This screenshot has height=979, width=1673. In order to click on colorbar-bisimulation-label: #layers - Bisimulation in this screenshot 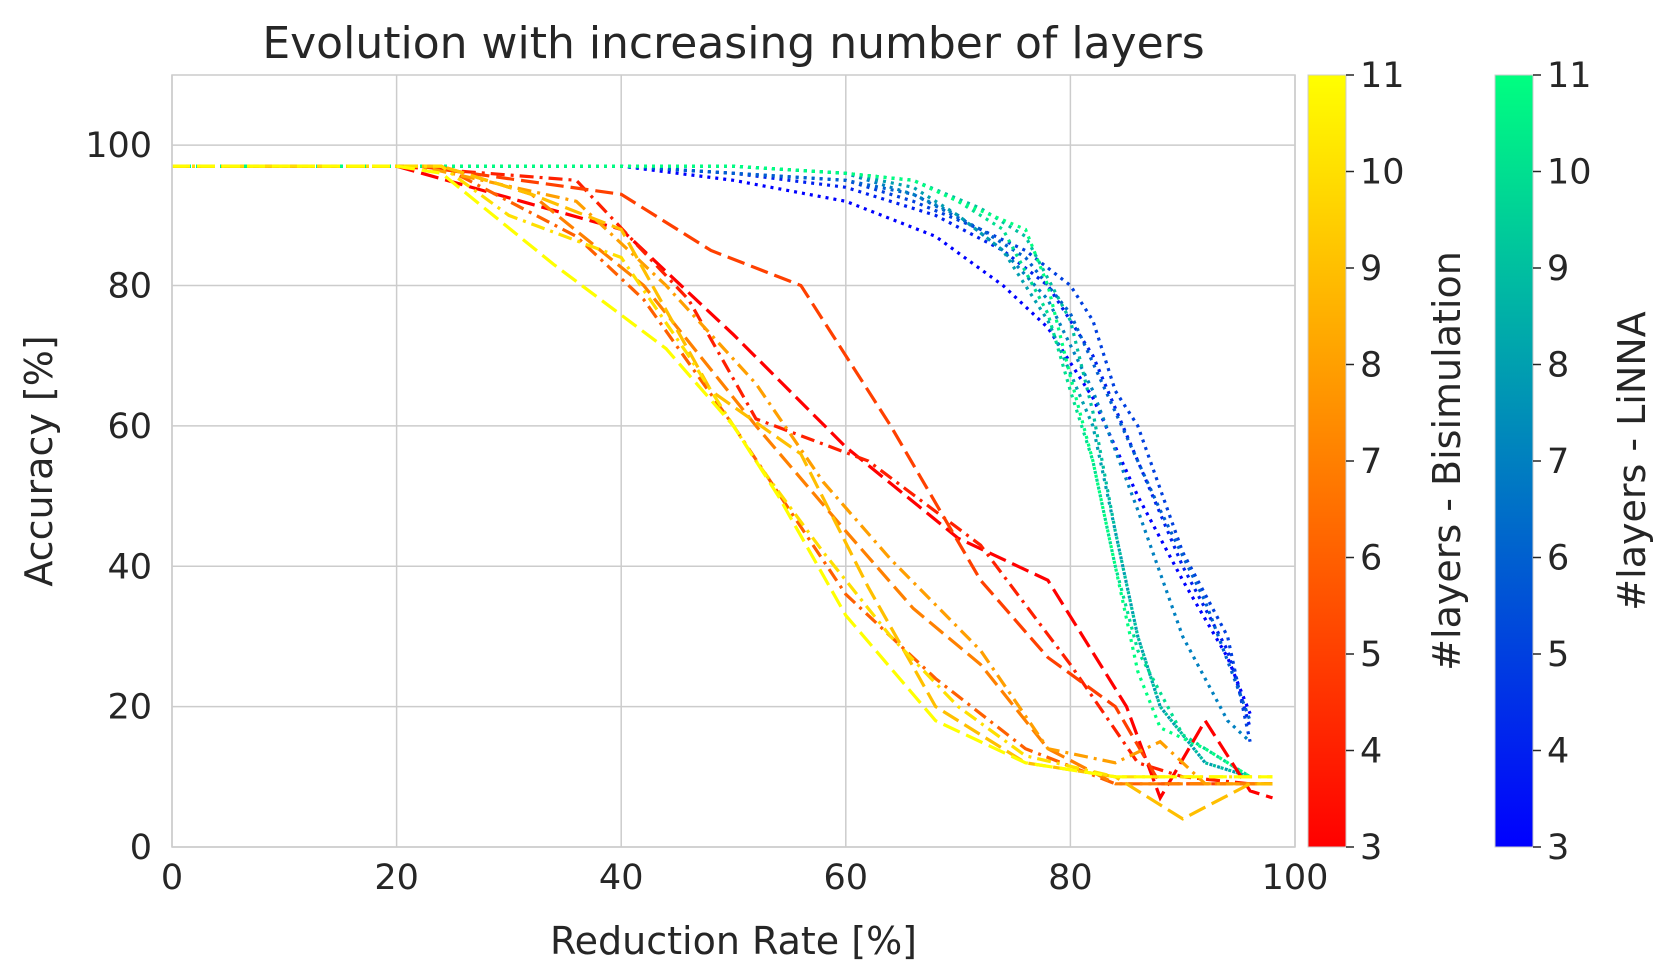, I will do `click(1447, 461)`.